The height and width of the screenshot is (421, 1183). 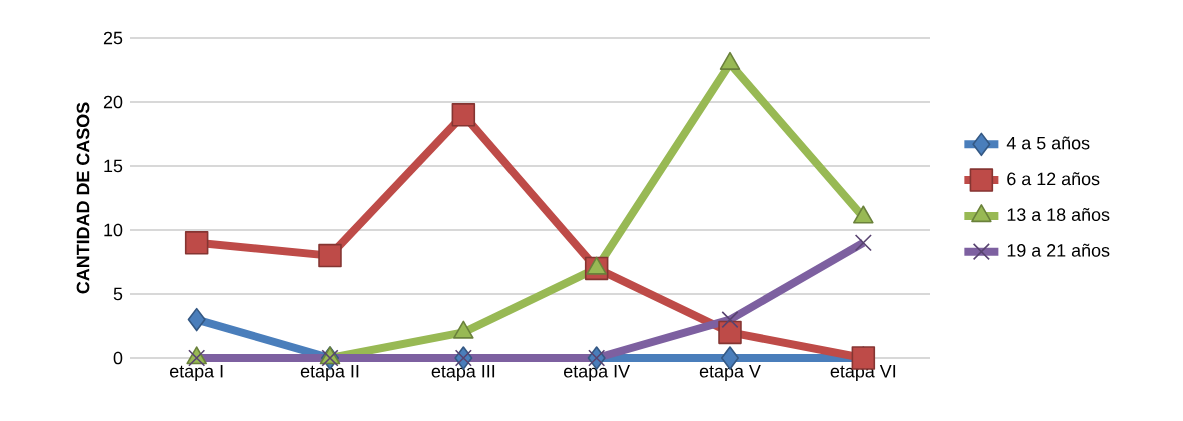 I want to click on legend-label: 19 a 21 años, so click(x=1058, y=250).